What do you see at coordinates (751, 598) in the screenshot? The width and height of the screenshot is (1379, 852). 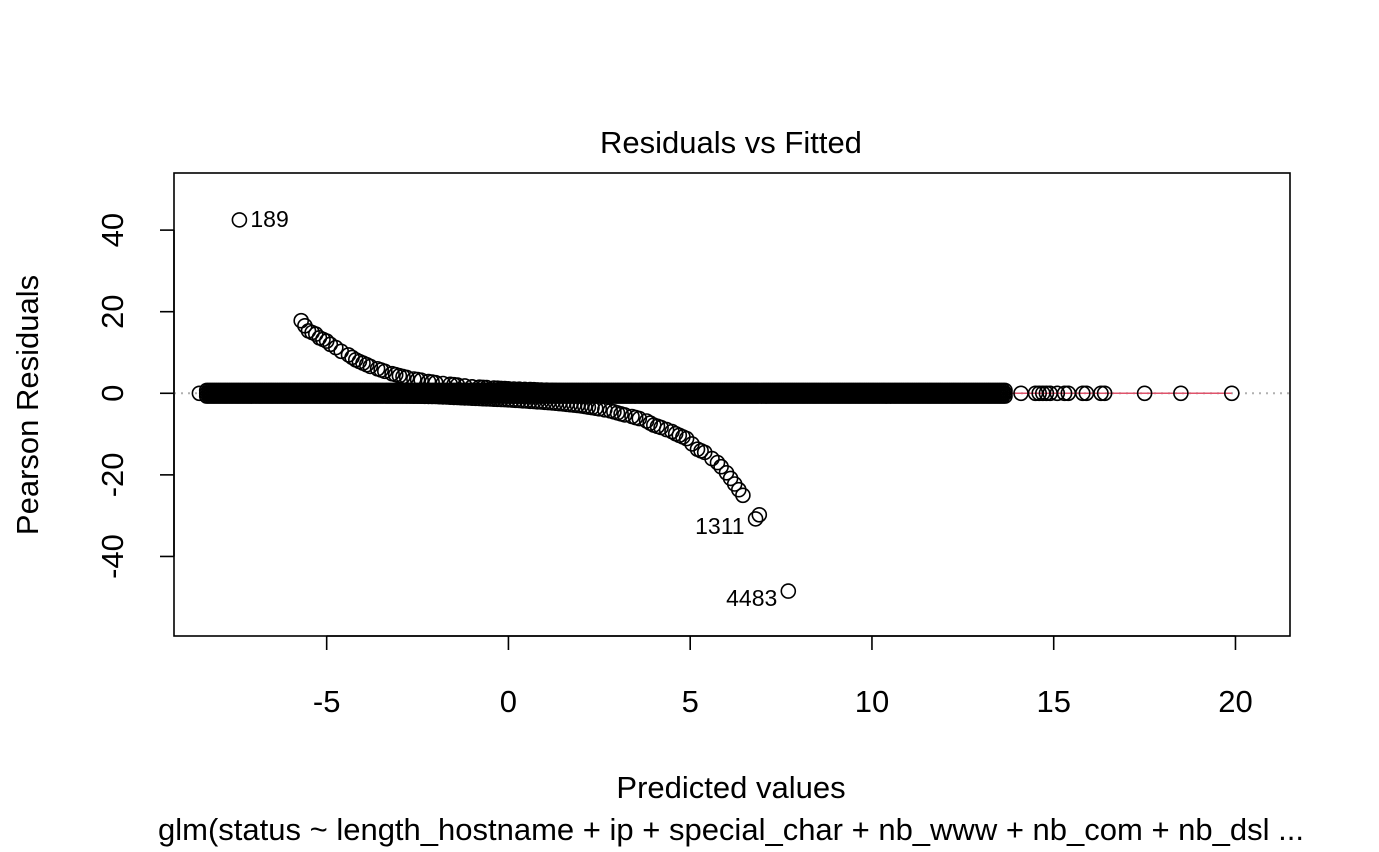 I see `outlier-label: 4483` at bounding box center [751, 598].